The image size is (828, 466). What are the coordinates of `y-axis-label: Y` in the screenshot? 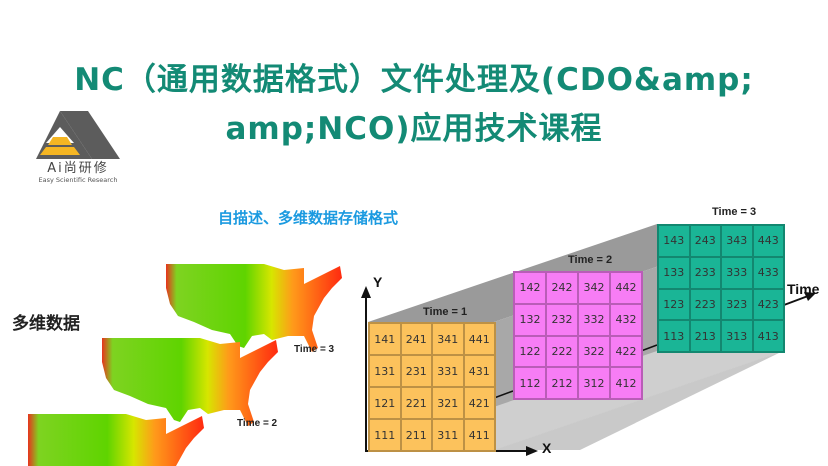 It's located at (378, 282).